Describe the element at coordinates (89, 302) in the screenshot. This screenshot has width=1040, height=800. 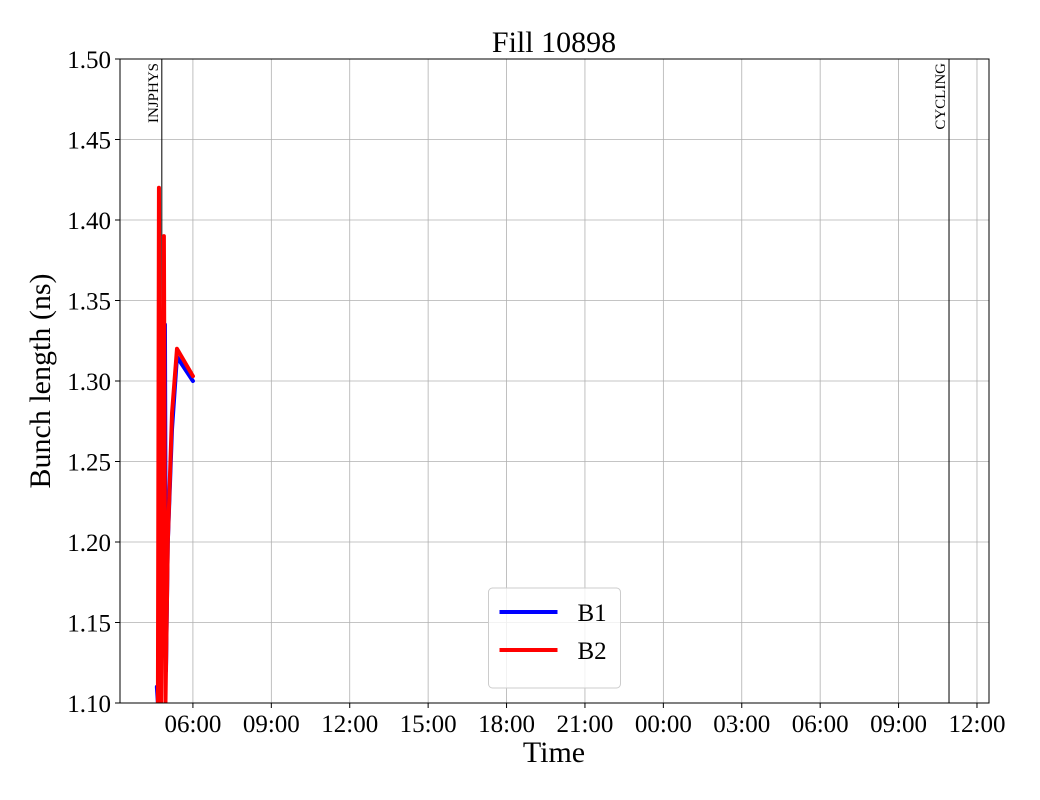
I see `y-tick-label: 1.35` at that location.